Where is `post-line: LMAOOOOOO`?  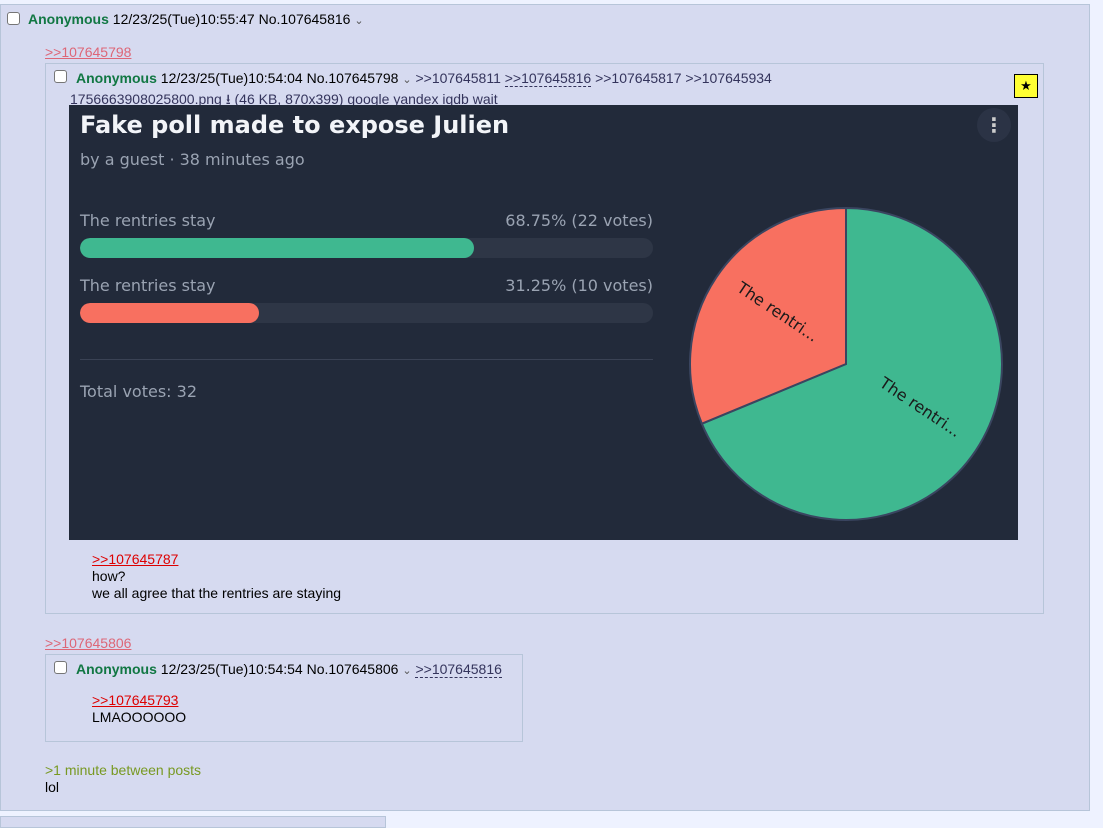 post-line: LMAOOOOOO is located at coordinates (139, 717).